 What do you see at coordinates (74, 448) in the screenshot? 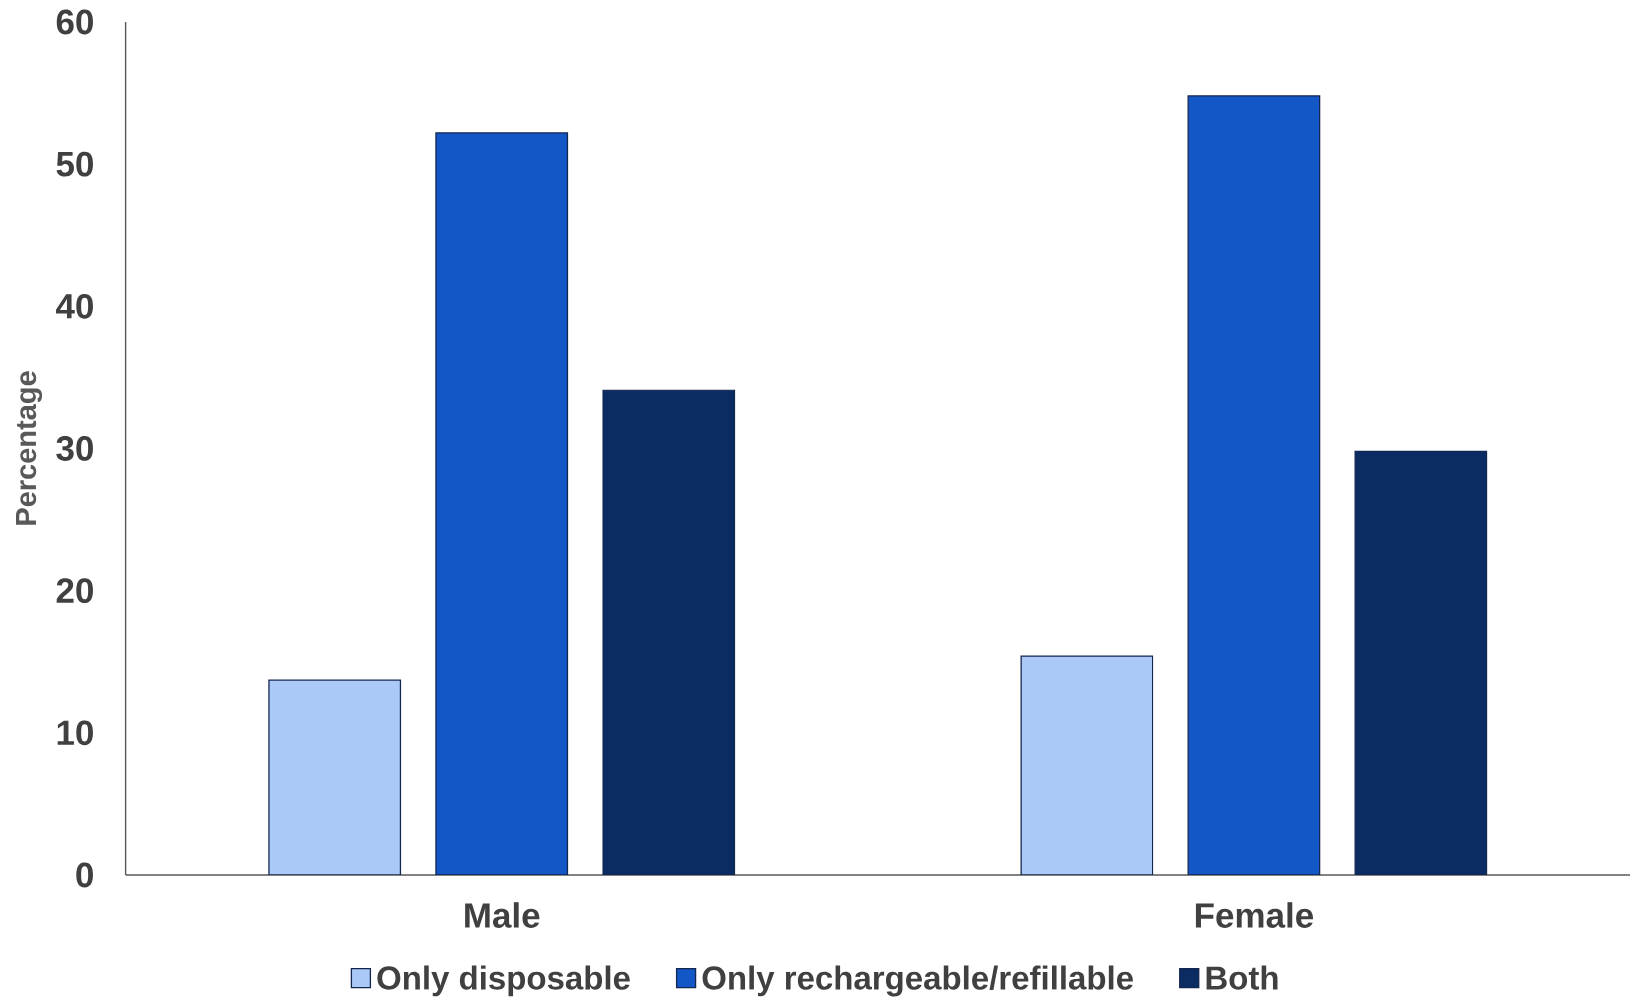
I see `y-tick-label: 30` at bounding box center [74, 448].